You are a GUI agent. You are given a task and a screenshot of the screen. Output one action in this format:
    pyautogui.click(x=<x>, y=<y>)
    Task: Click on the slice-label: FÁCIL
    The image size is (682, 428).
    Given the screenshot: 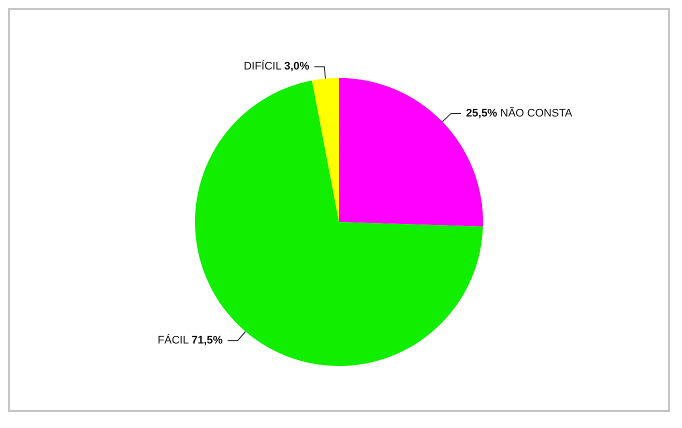 What is the action you would take?
    pyautogui.click(x=175, y=340)
    